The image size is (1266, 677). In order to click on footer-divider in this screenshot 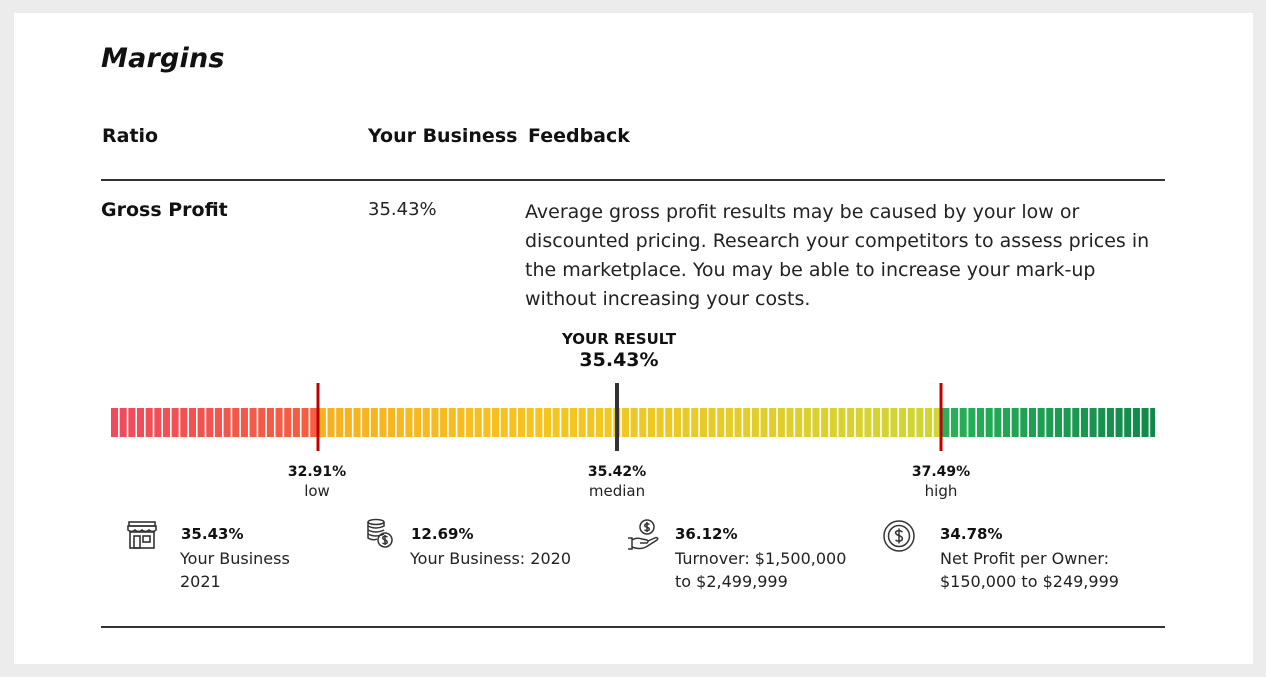, I will do `click(633, 627)`.